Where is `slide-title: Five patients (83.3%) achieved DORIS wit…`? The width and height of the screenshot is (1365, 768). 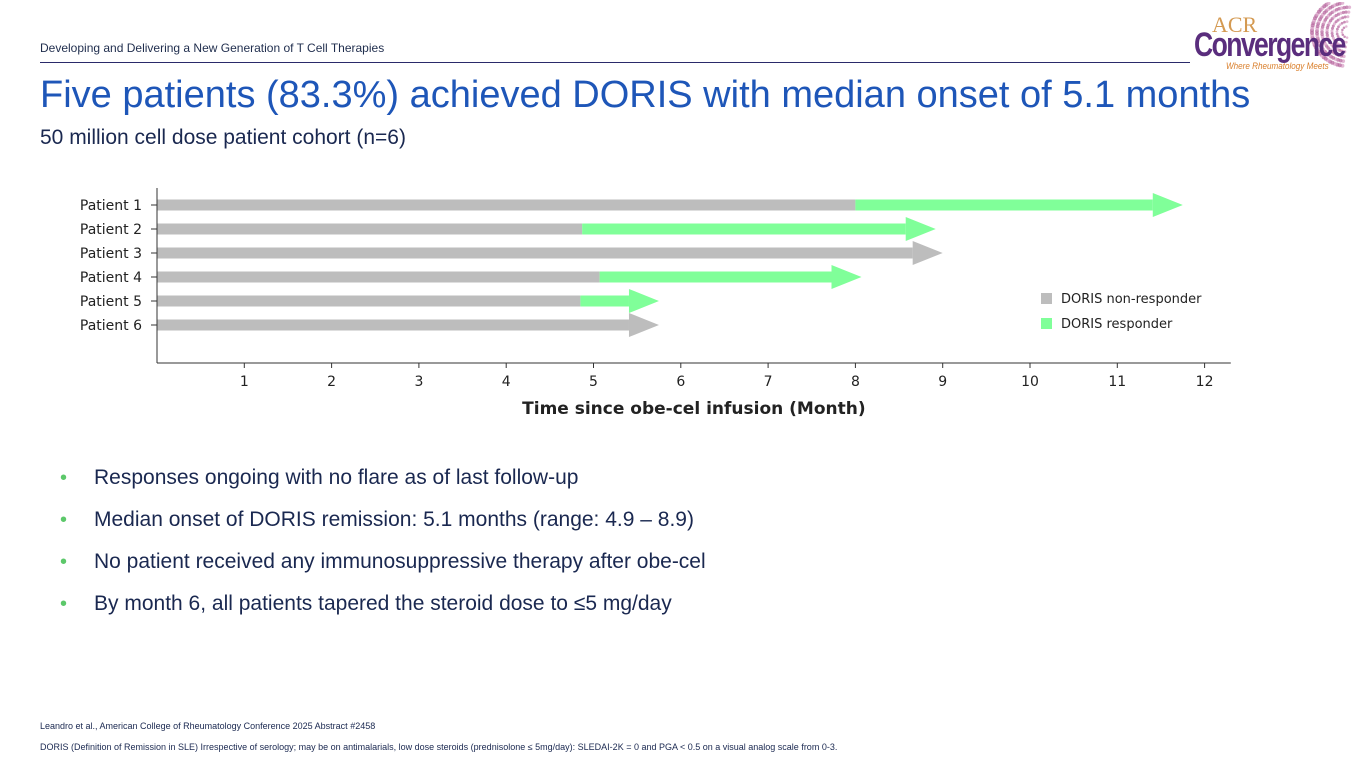
slide-title: Five patients (83.3%) achieved DORIS wit… is located at coordinates (645, 95).